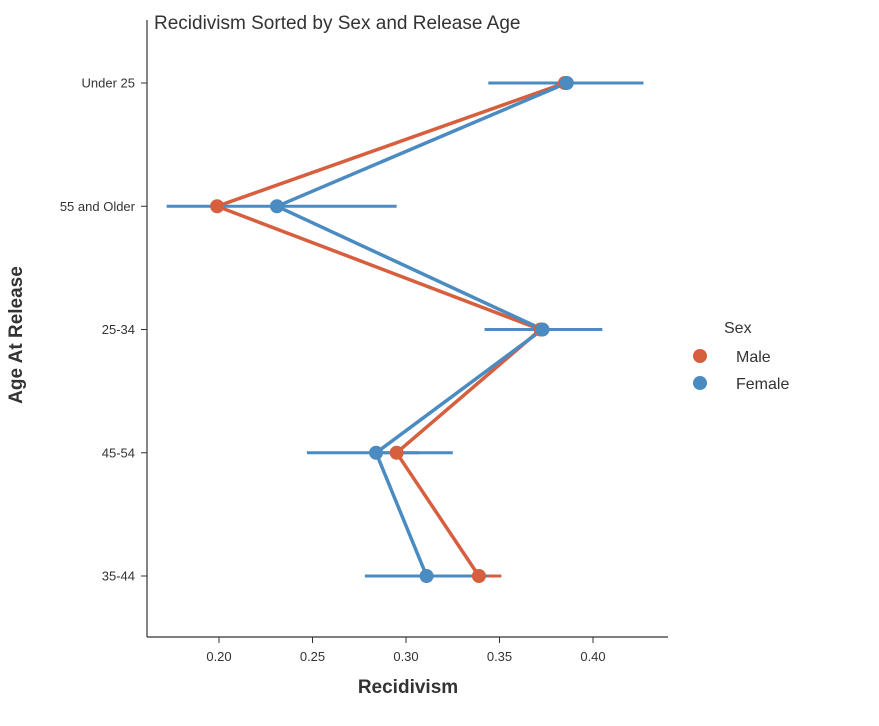  What do you see at coordinates (118, 329) in the screenshot?
I see `y-tick-label: 25-34` at bounding box center [118, 329].